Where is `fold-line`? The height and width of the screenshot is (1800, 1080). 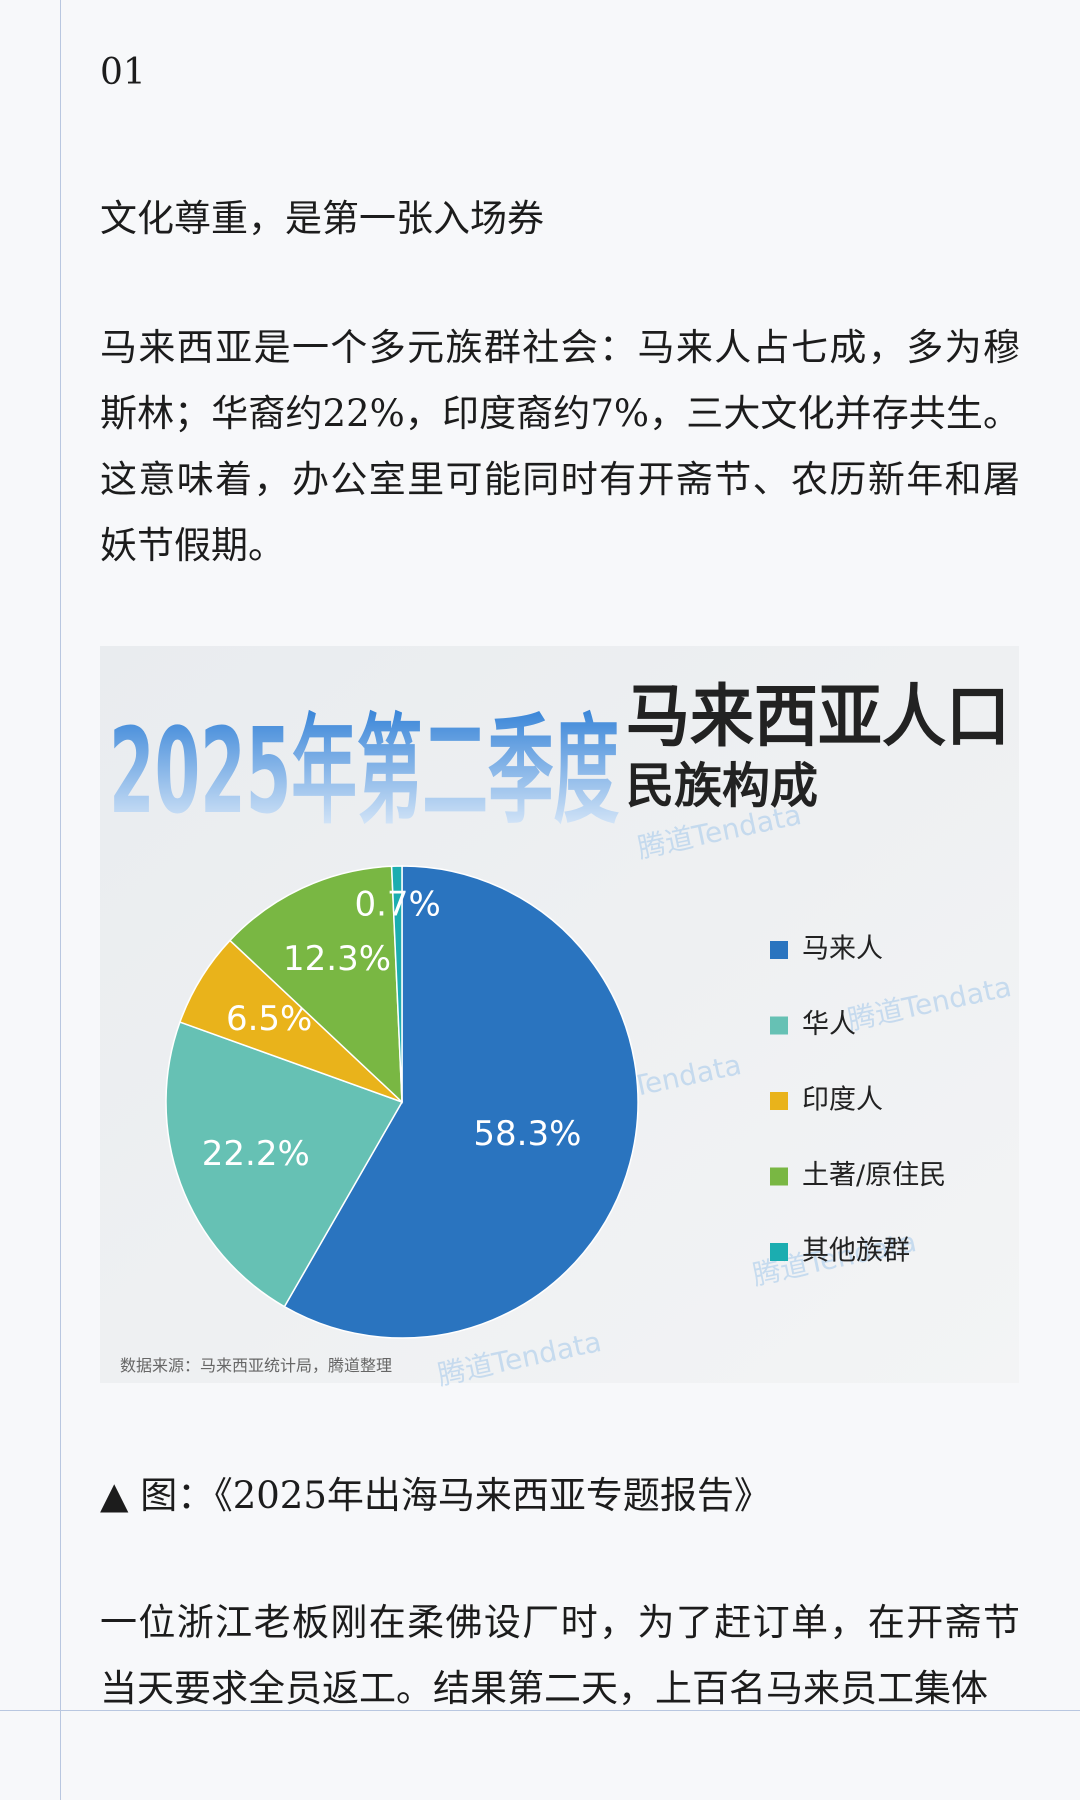 fold-line is located at coordinates (540, 1710).